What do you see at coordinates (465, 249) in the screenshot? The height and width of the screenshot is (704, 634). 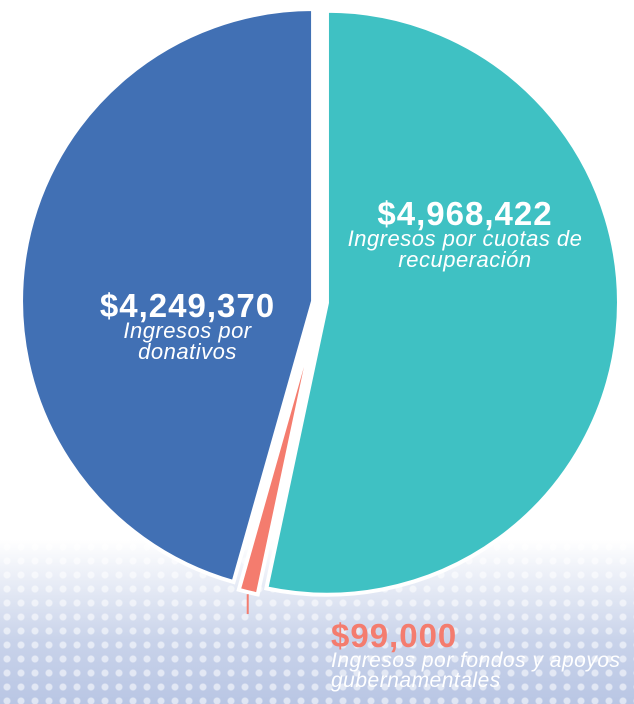 I see `category-label: Ingresos por cuotas de recuperación` at bounding box center [465, 249].